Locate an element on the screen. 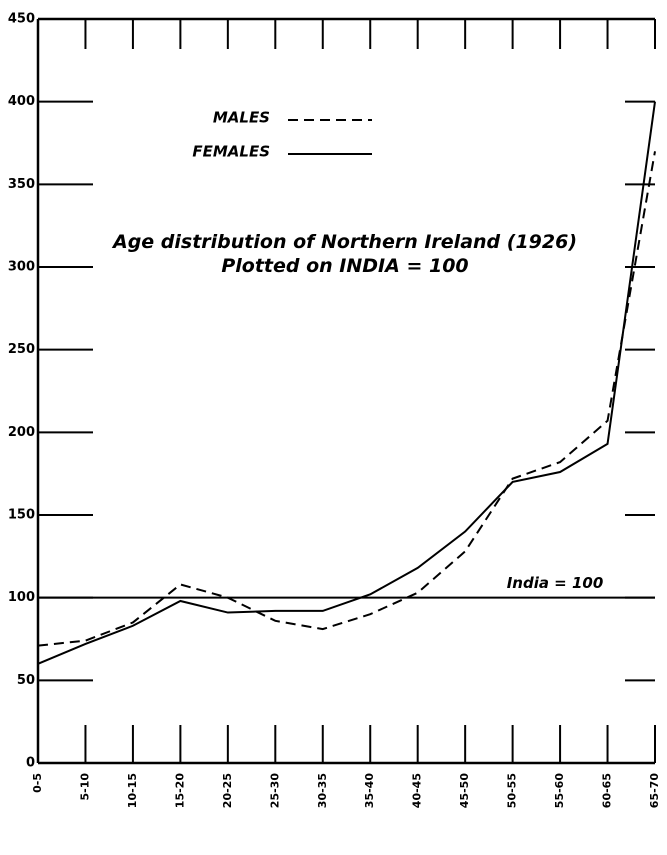 This screenshot has height=855, width=667. y-tick-label: 300 is located at coordinates (21, 267).